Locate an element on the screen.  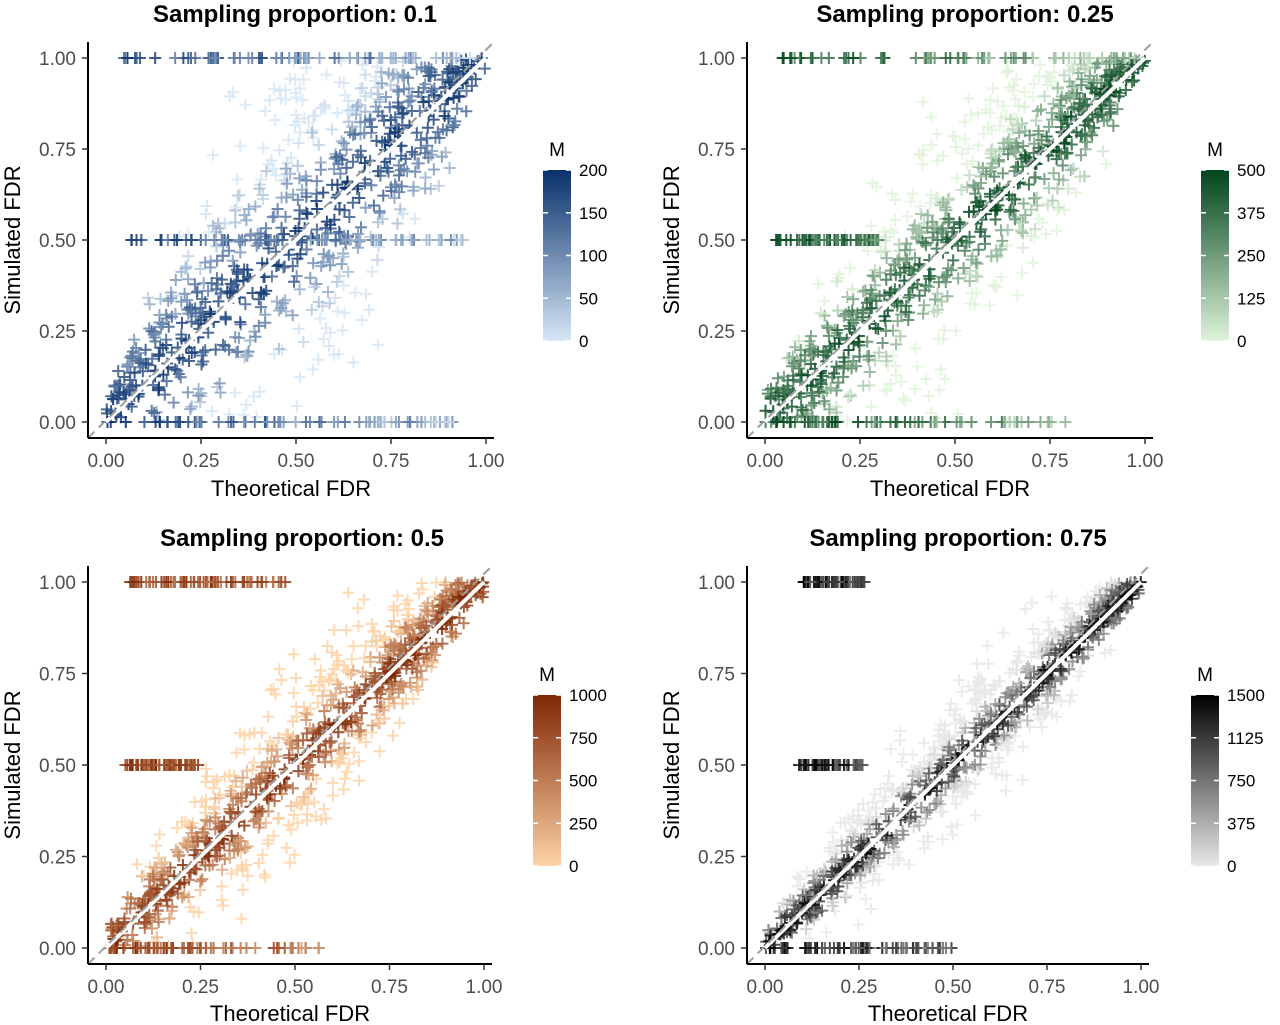
y-tick-label: 0.00 is located at coordinates (716, 949).